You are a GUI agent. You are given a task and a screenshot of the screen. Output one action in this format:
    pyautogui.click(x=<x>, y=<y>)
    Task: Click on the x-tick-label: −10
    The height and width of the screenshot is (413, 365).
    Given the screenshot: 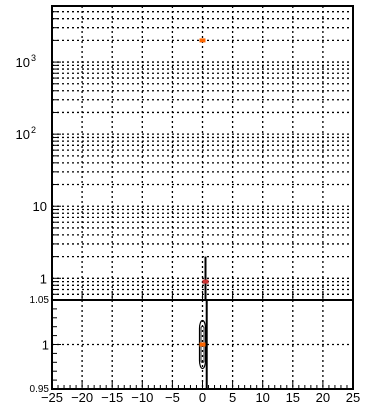 What is the action you would take?
    pyautogui.click(x=142, y=397)
    